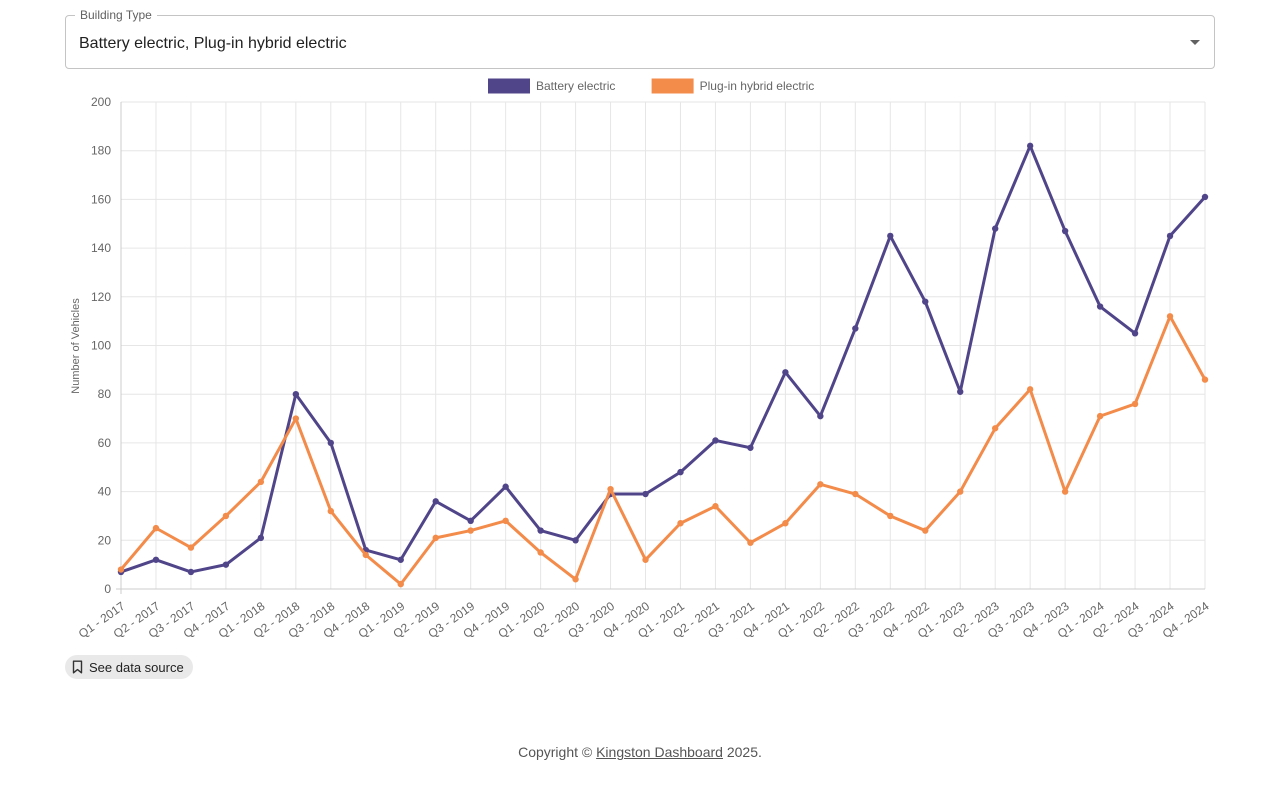 The image size is (1263, 786). I want to click on y-axis: 0 20 40 60 80 100 120 140 160 180 200, so click(101, 345).